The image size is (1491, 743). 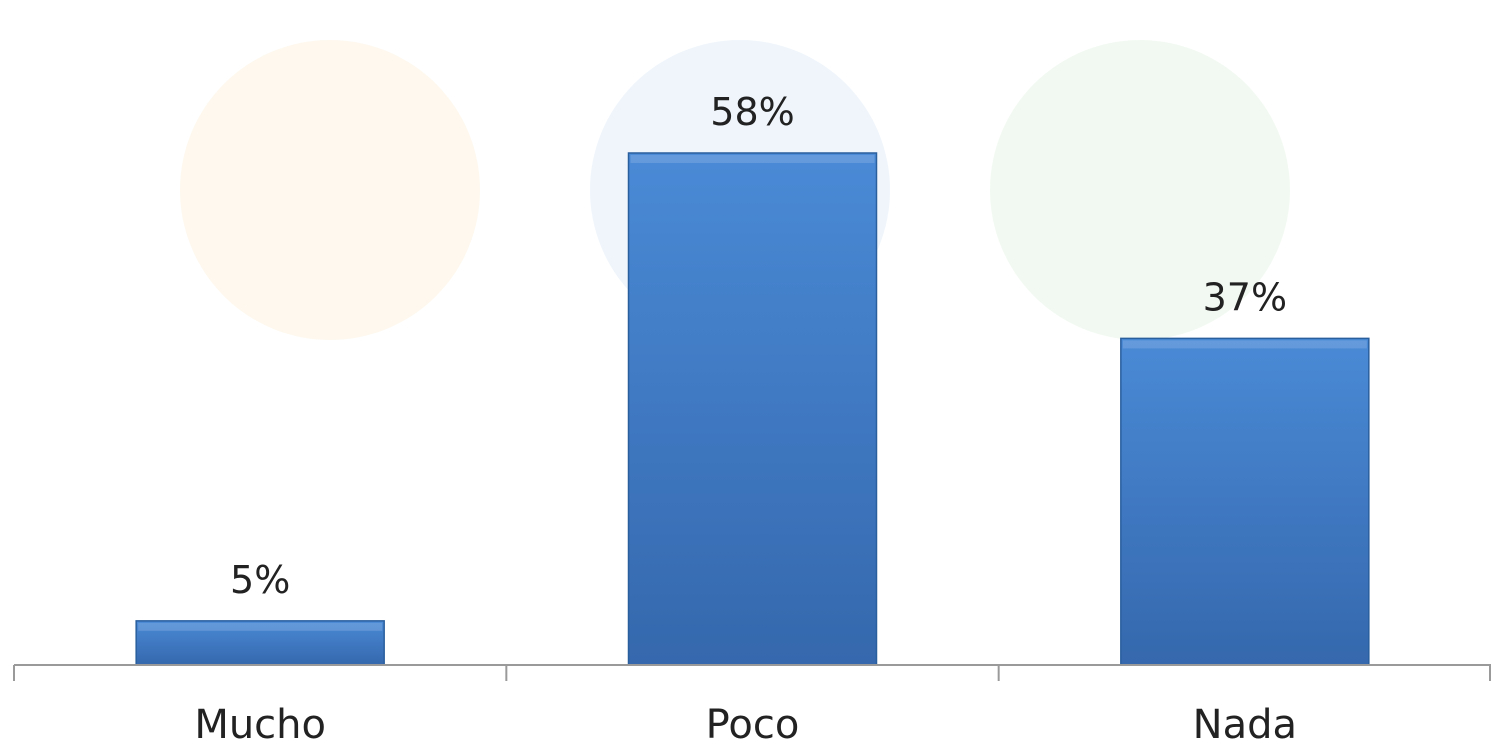 What do you see at coordinates (1245, 501) in the screenshot?
I see `bar-nada` at bounding box center [1245, 501].